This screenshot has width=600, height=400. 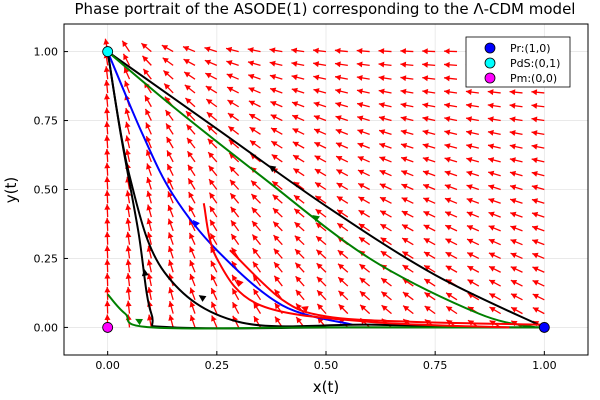 I want to click on legend-marker, so click(x=490, y=63).